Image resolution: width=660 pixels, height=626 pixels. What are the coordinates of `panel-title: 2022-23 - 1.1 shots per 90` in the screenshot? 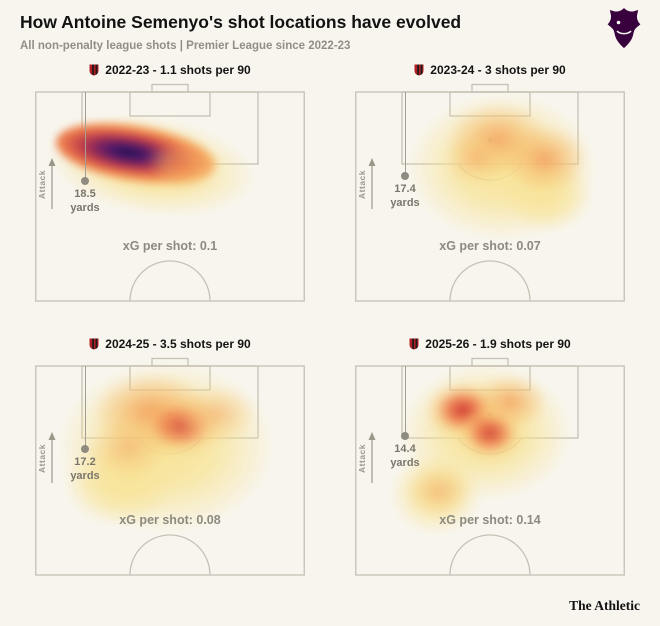 It's located at (178, 70).